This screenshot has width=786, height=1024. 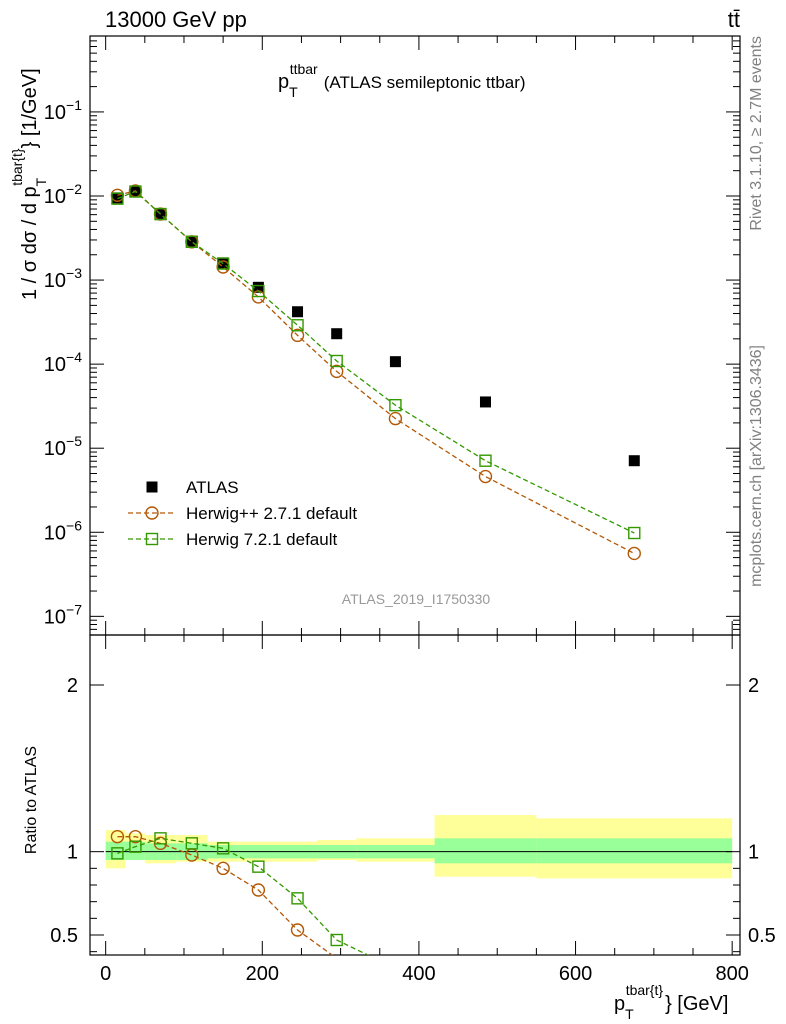 What do you see at coordinates (575, 974) in the screenshot?
I see `x-tick-label: 600` at bounding box center [575, 974].